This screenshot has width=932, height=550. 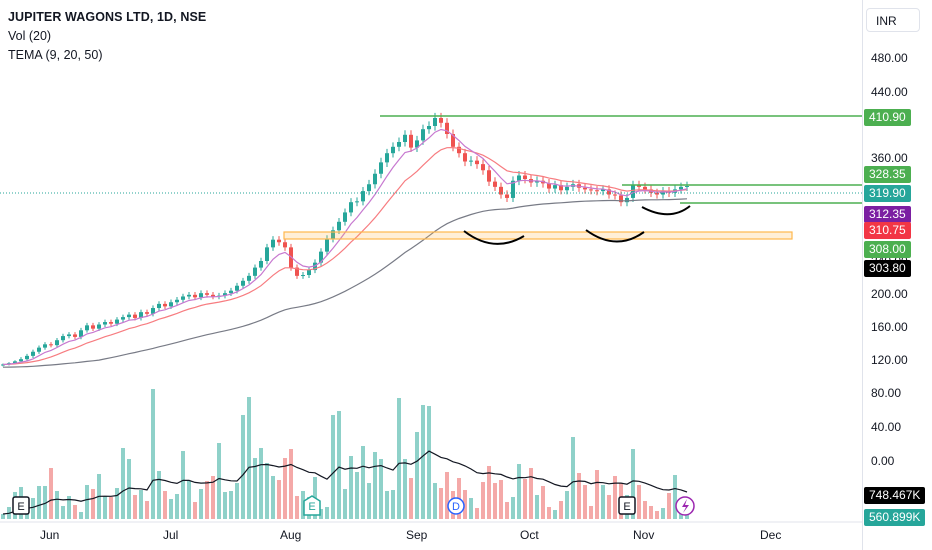 What do you see at coordinates (615, 236) in the screenshot?
I see `head-arc` at bounding box center [615, 236].